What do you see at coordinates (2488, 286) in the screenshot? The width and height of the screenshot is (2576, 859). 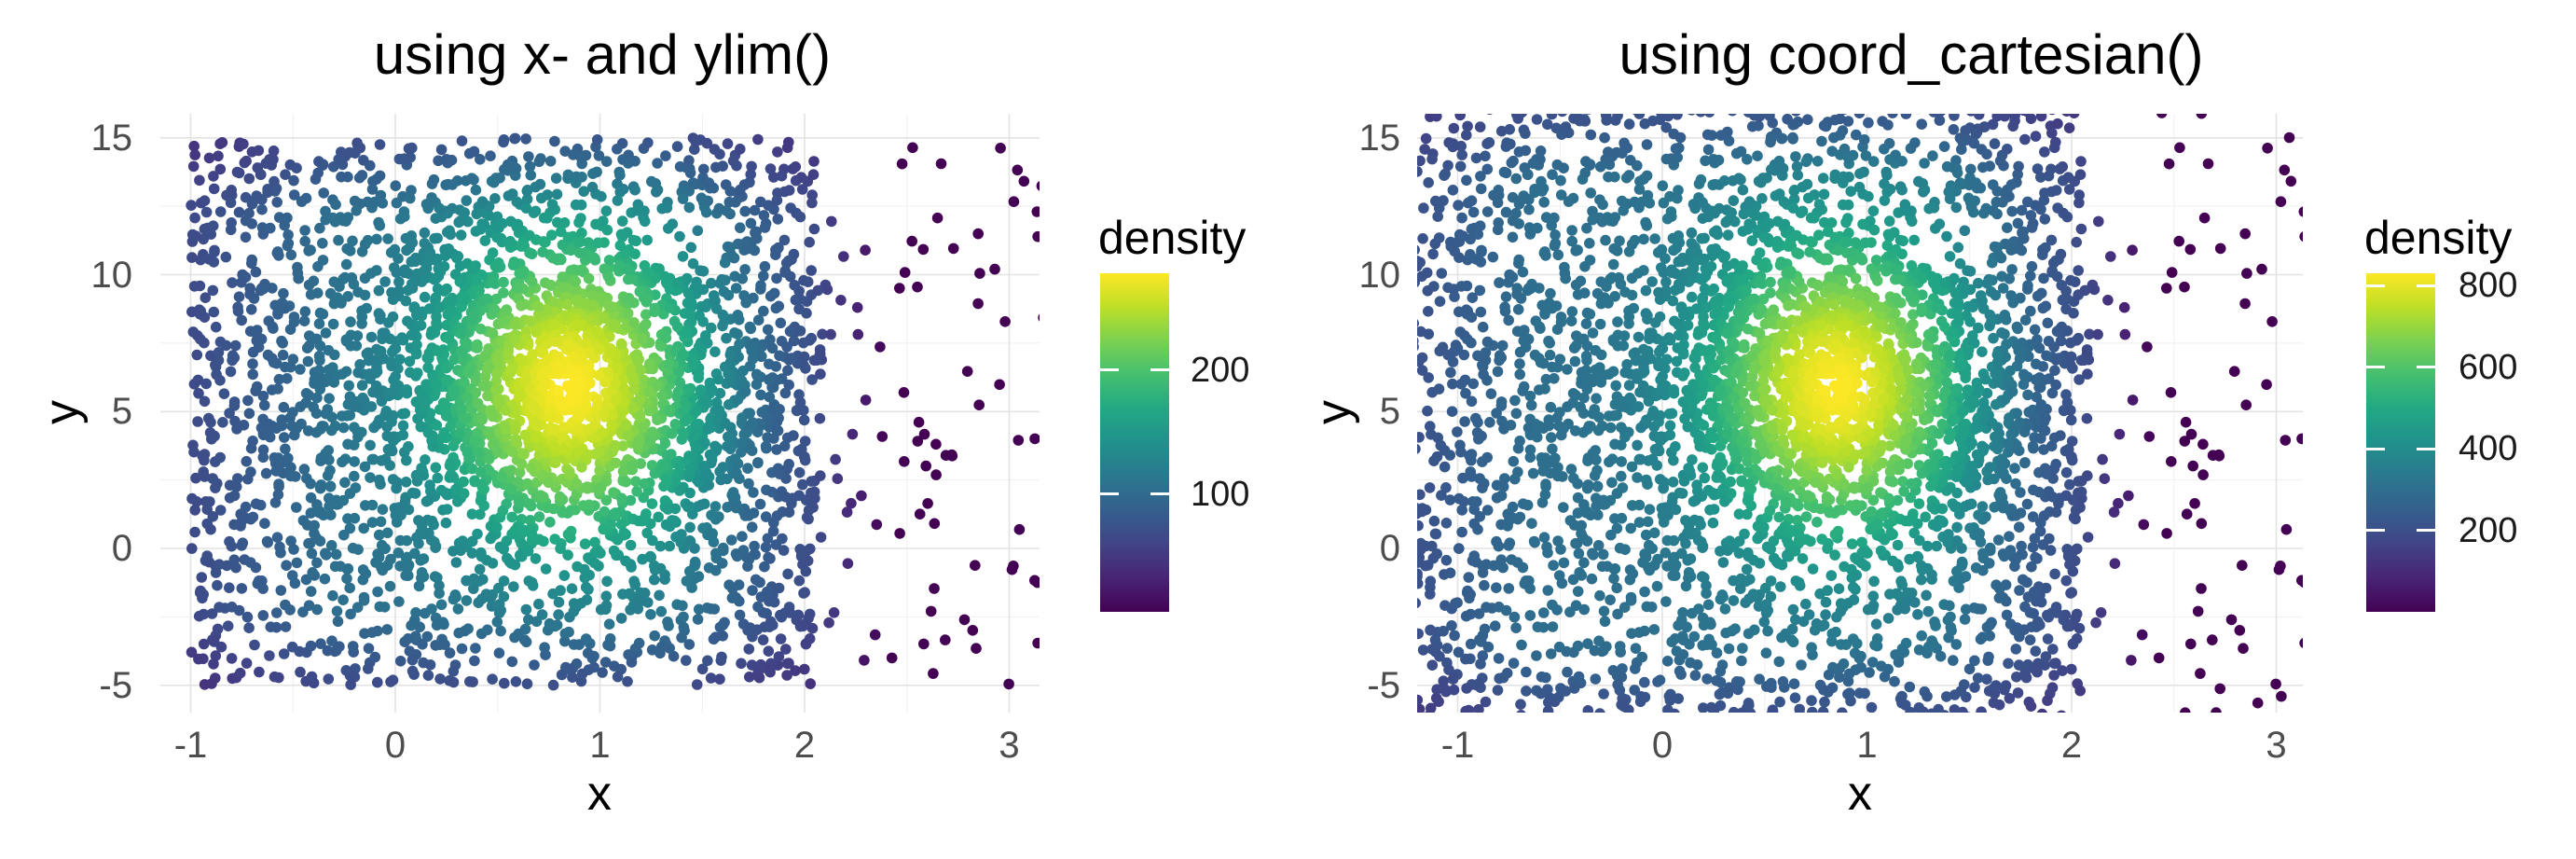 I see `legend-tick-label: 800` at bounding box center [2488, 286].